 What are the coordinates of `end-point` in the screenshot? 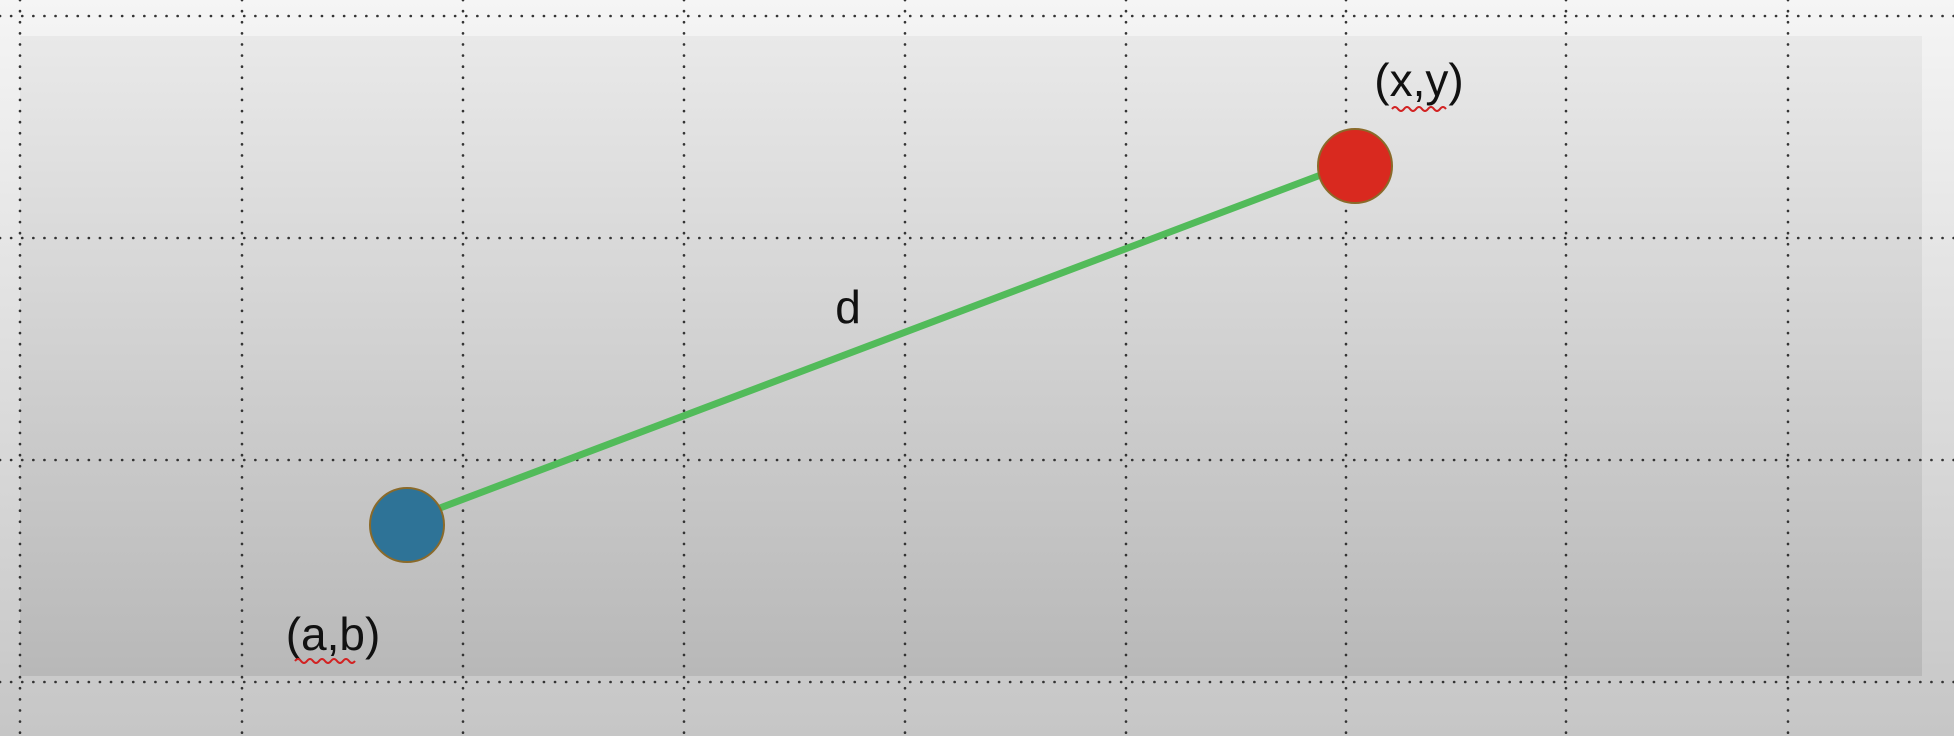 It's located at (1355, 166).